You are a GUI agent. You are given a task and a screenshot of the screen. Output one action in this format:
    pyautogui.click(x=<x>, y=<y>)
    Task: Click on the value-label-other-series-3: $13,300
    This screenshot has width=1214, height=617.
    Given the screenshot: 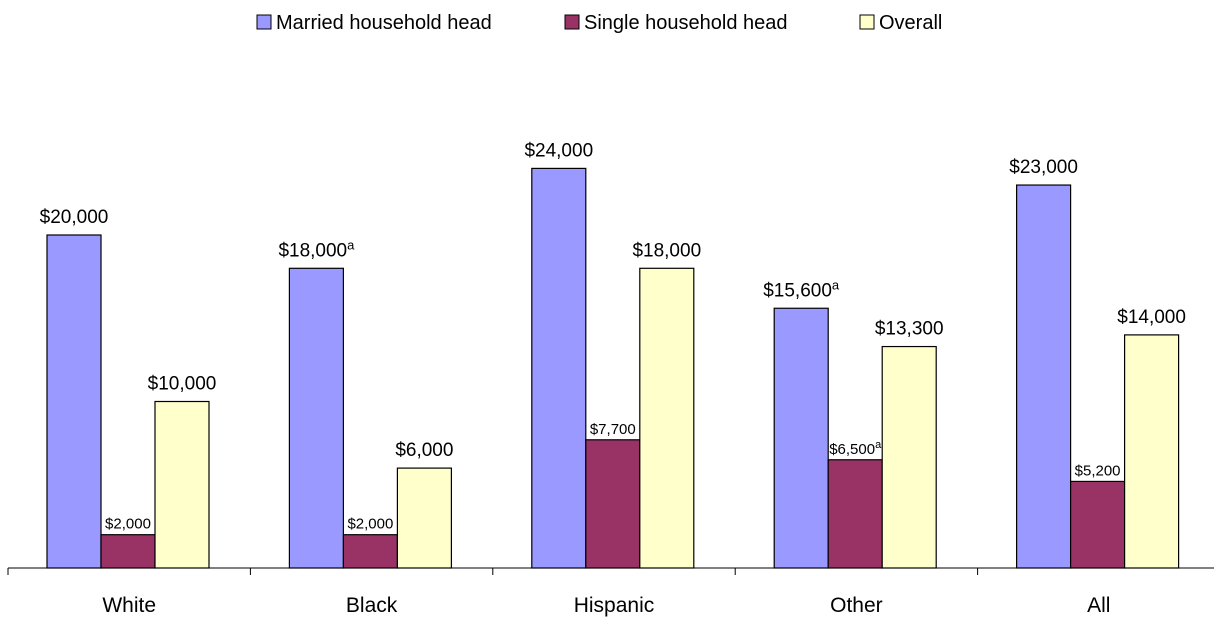 What is the action you would take?
    pyautogui.click(x=909, y=329)
    